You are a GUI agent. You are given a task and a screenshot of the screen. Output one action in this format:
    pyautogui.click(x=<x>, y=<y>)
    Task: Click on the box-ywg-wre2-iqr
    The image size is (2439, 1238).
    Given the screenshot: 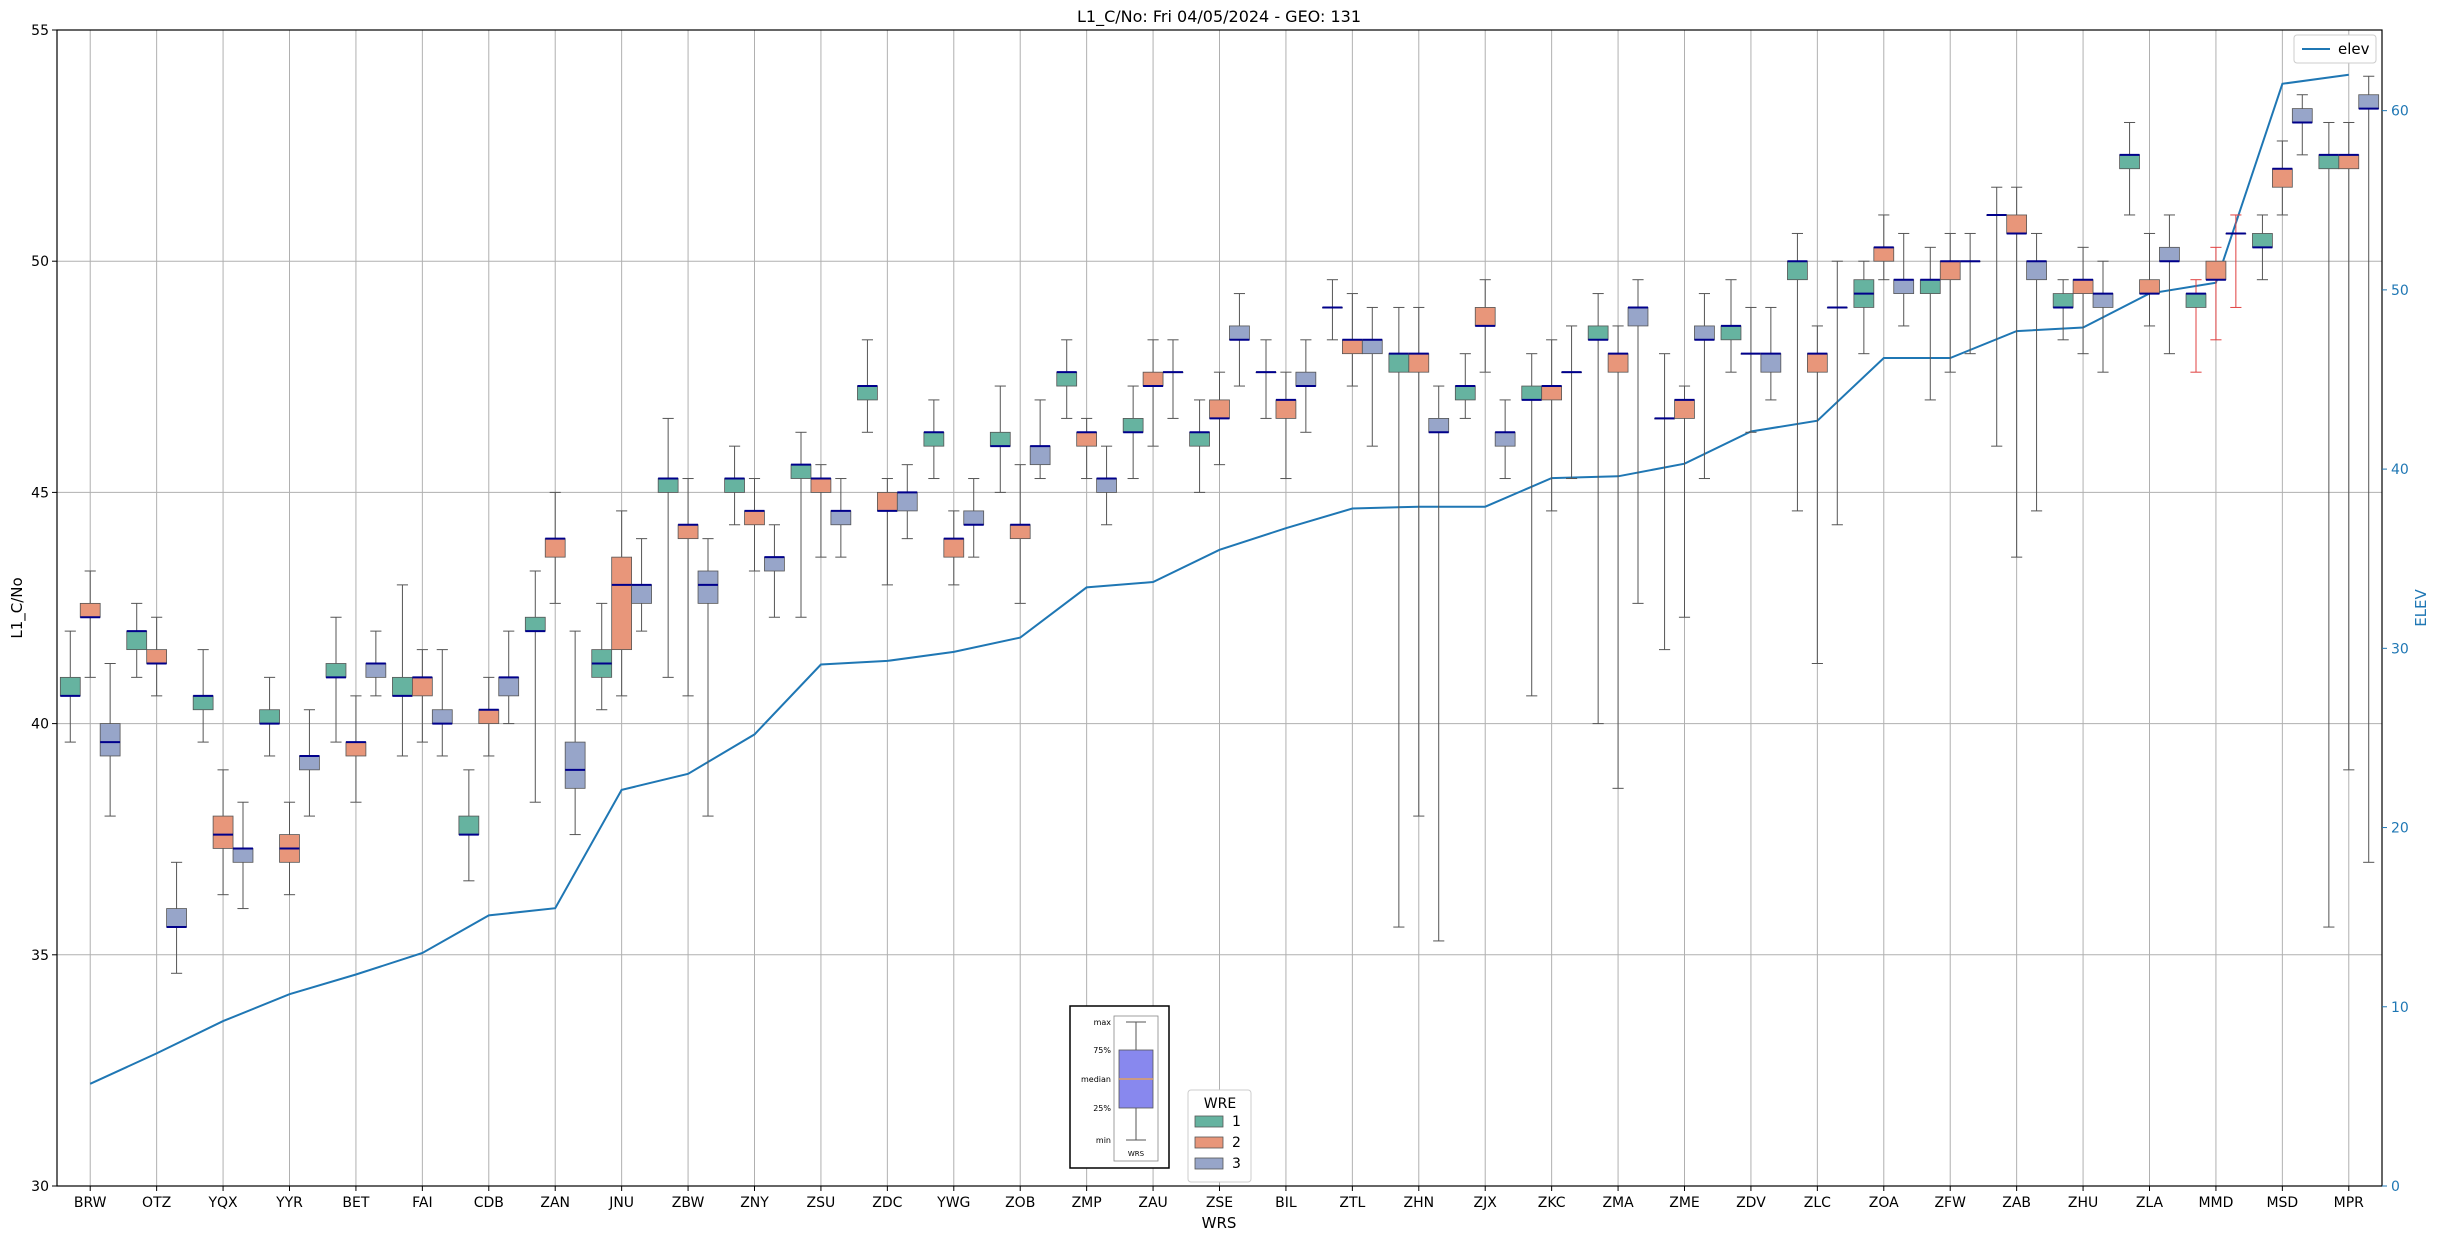 What is the action you would take?
    pyautogui.click(x=954, y=548)
    